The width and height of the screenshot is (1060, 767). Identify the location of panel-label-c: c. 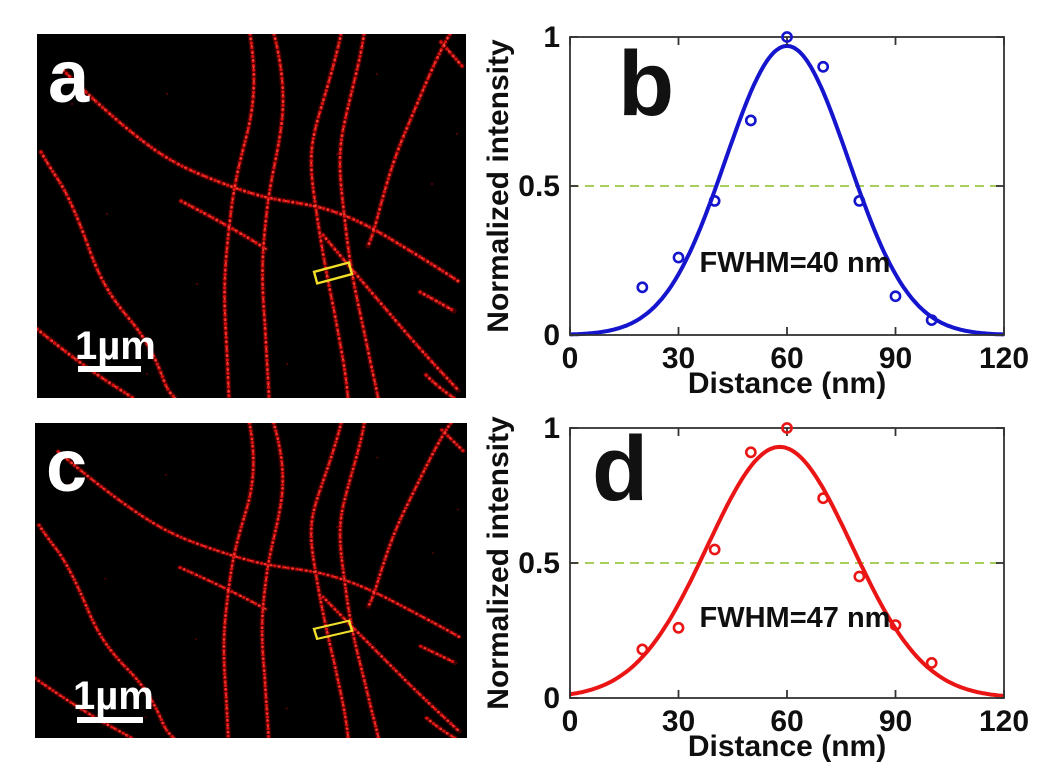
(67, 465).